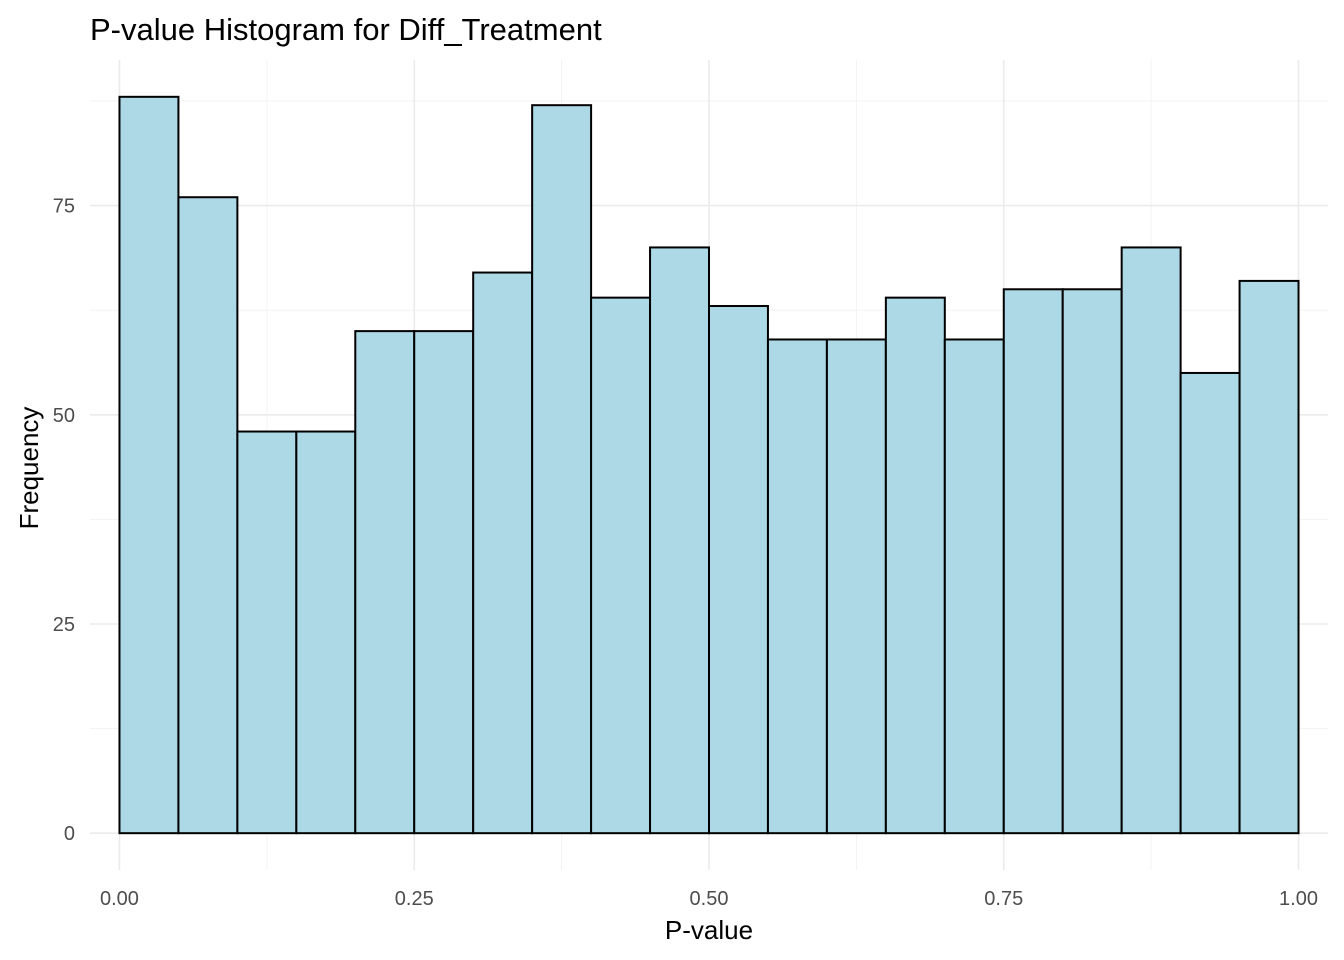 The width and height of the screenshot is (1344, 960). I want to click on y-tick-label: 0, so click(69, 834).